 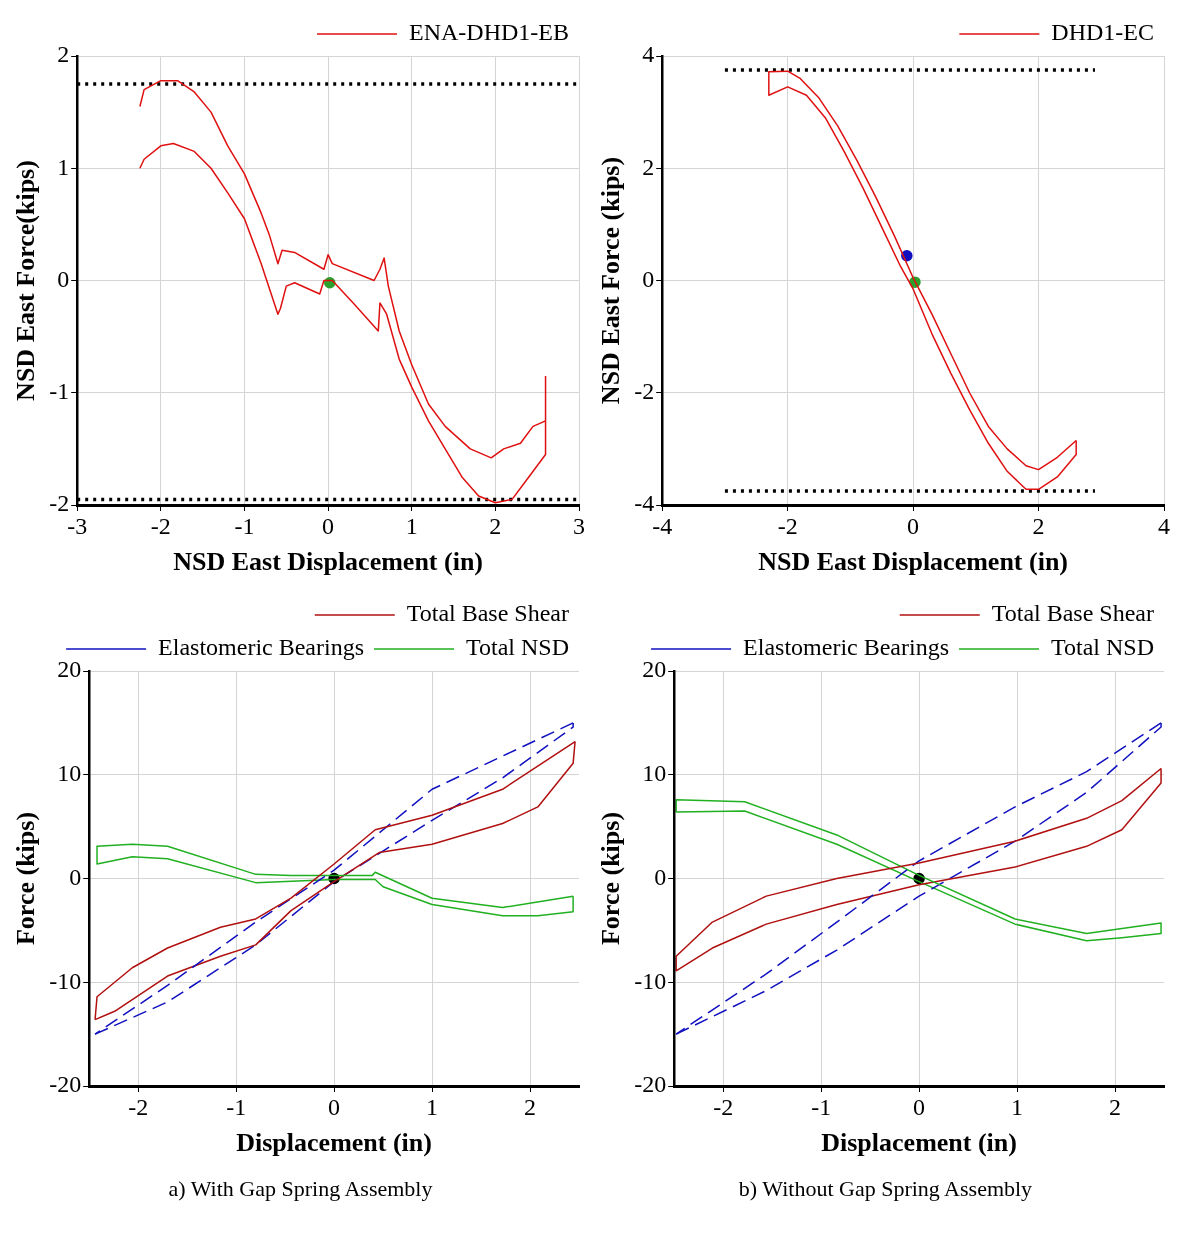 I want to click on y-axis-title: NSD East Force (kips), so click(x=611, y=280).